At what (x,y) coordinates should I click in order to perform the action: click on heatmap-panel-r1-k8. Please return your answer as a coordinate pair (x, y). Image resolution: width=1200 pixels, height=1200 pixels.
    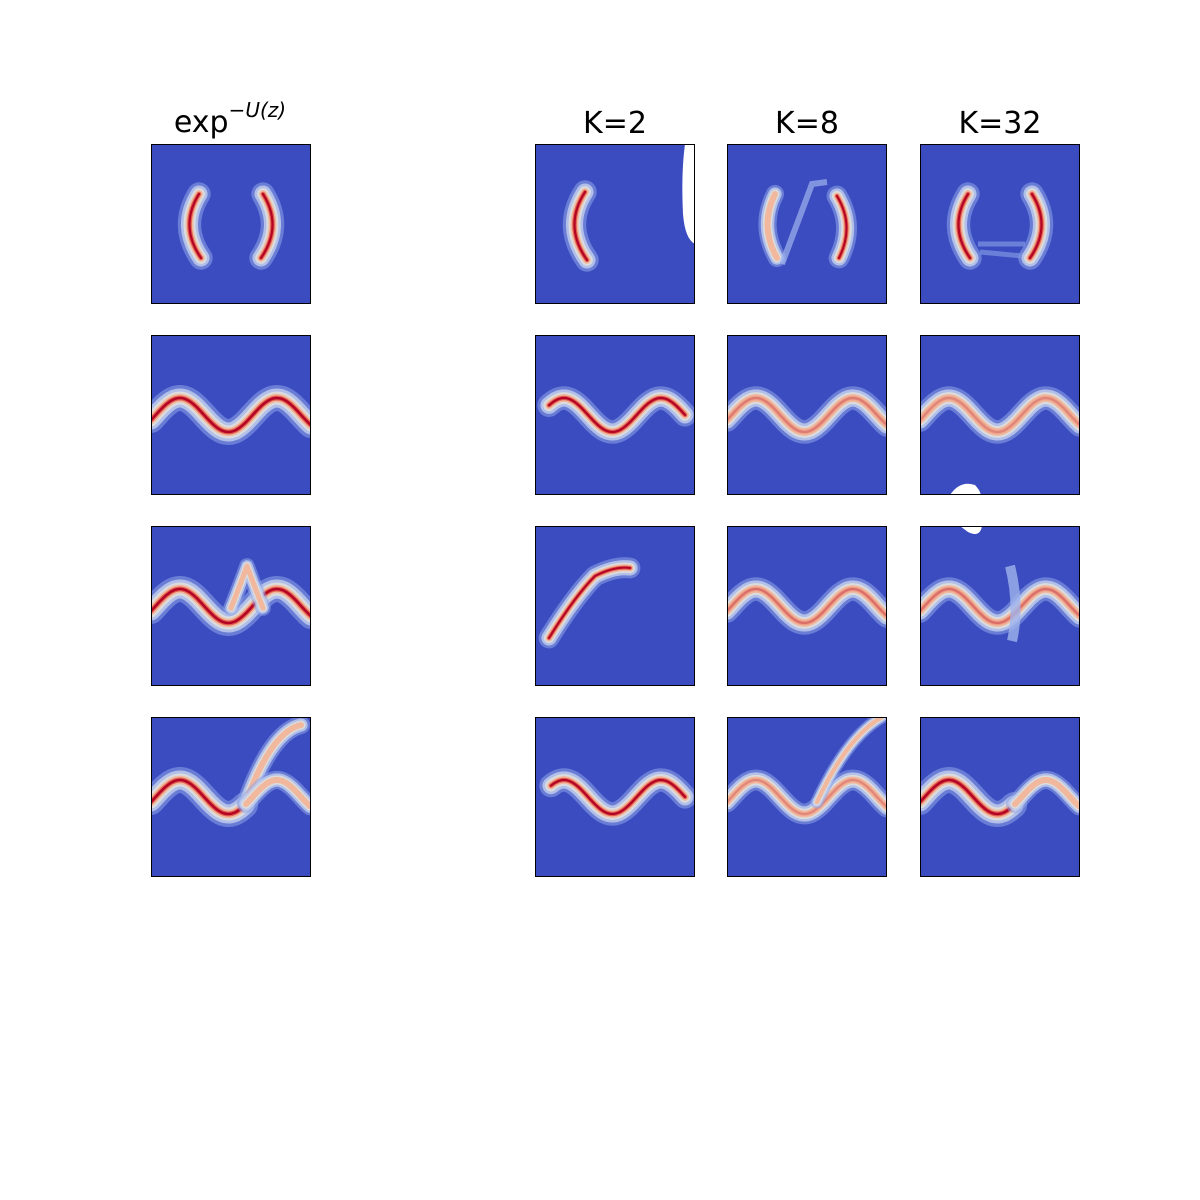
    Looking at the image, I should click on (807, 224).